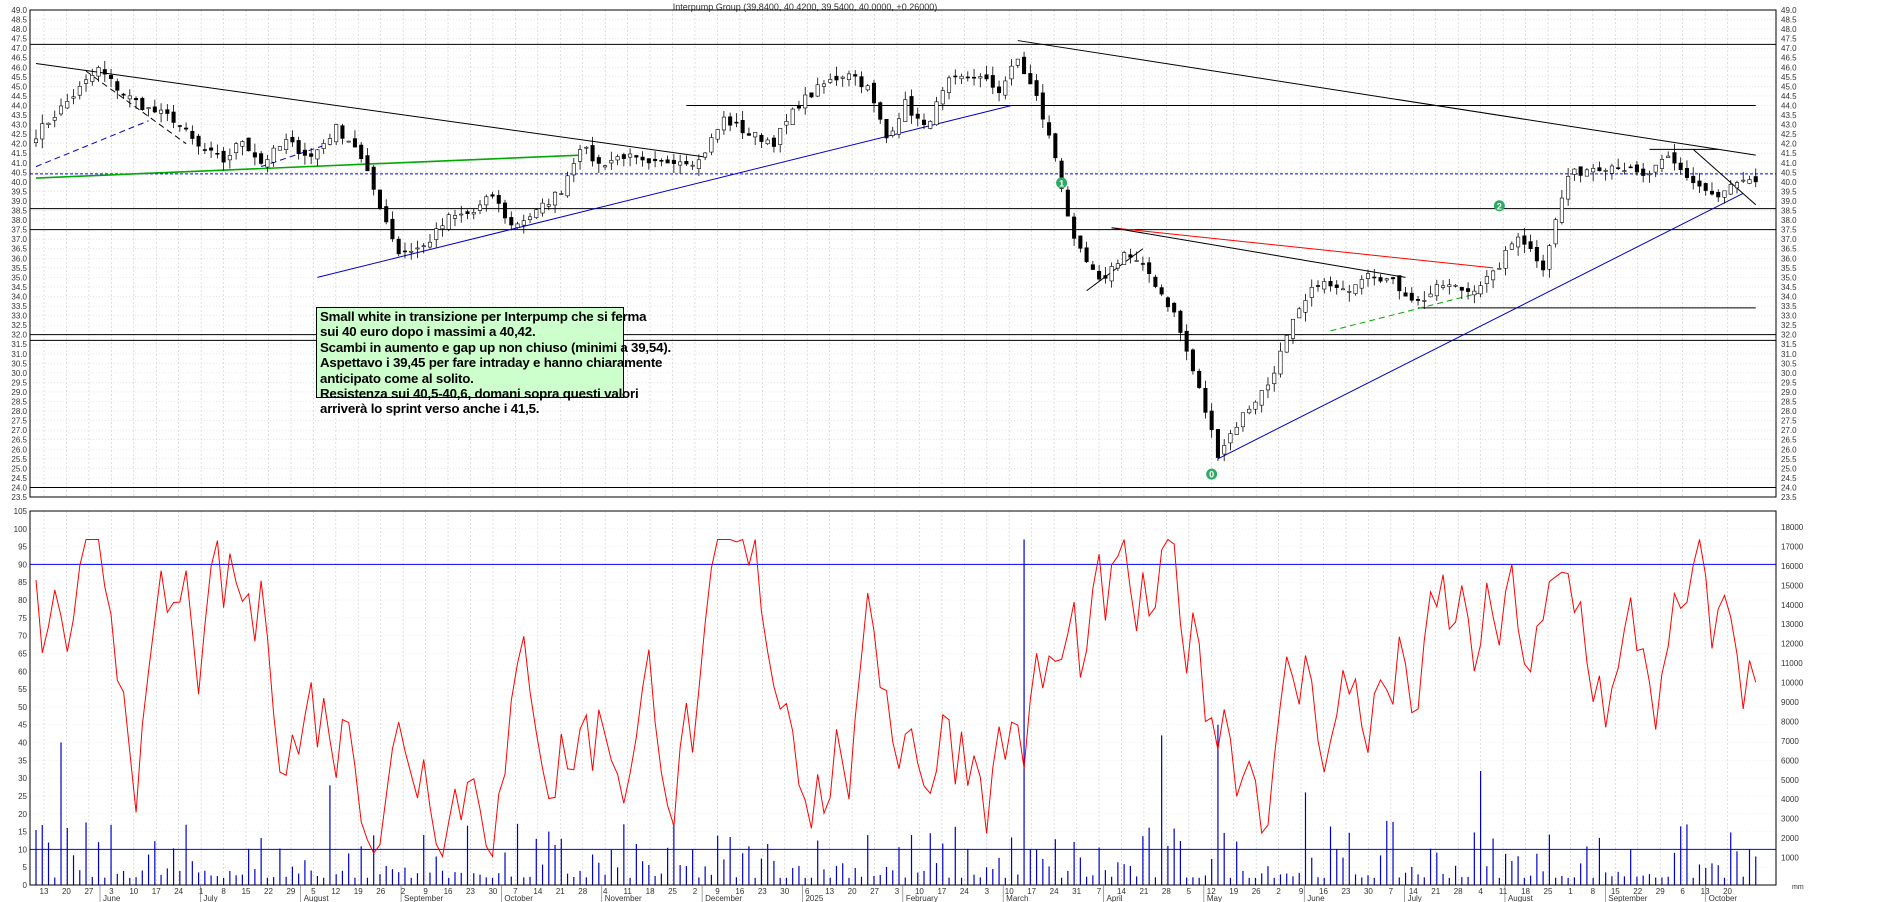 The height and width of the screenshot is (902, 1890). Describe the element at coordinates (22, 707) in the screenshot. I see `osc-tick-left: 50` at that location.